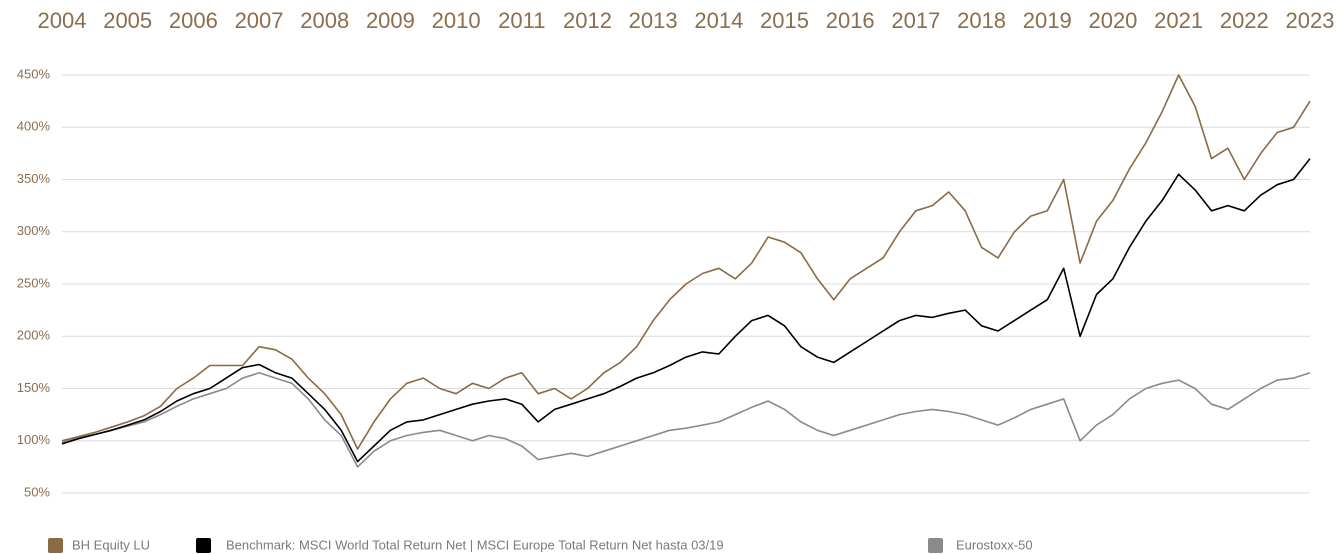  I want to click on x-tick-label: 2005, so click(127, 20).